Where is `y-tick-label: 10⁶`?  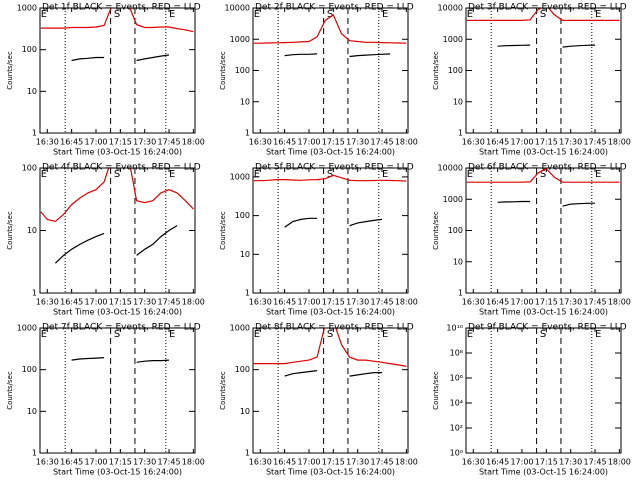
y-tick-label: 10⁶ is located at coordinates (456, 378).